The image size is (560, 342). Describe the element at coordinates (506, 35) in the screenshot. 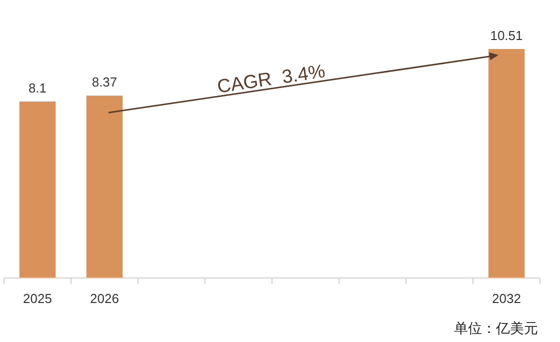

I see `data-label: 10.51` at that location.